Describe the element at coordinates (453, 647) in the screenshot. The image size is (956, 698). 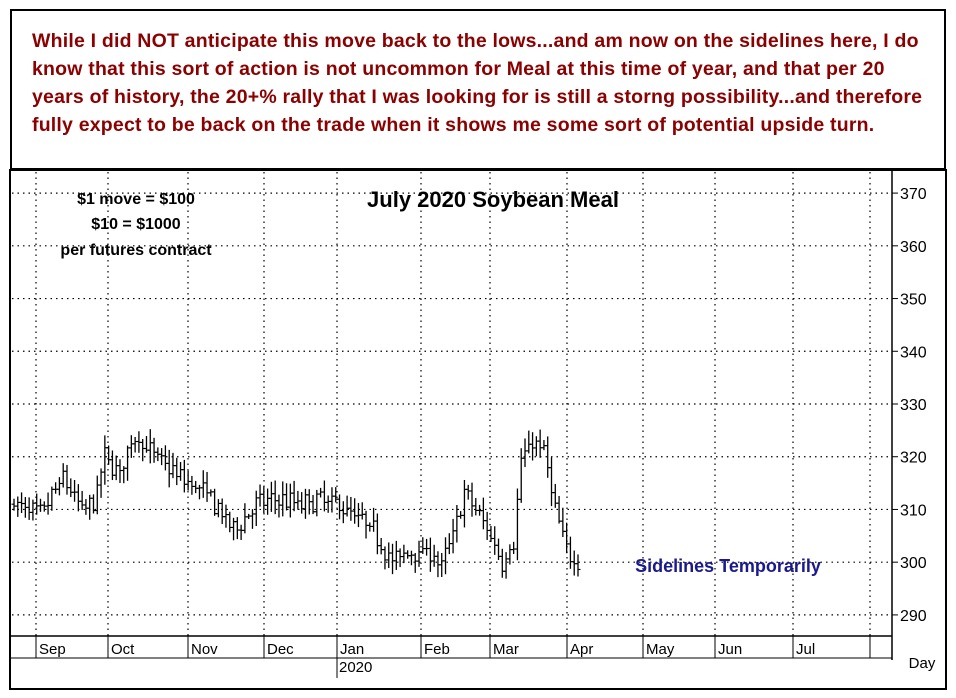
I see `time-axis: Sep Oct Nov Dec Jan Feb Mar Apr May Jun Jul` at that location.